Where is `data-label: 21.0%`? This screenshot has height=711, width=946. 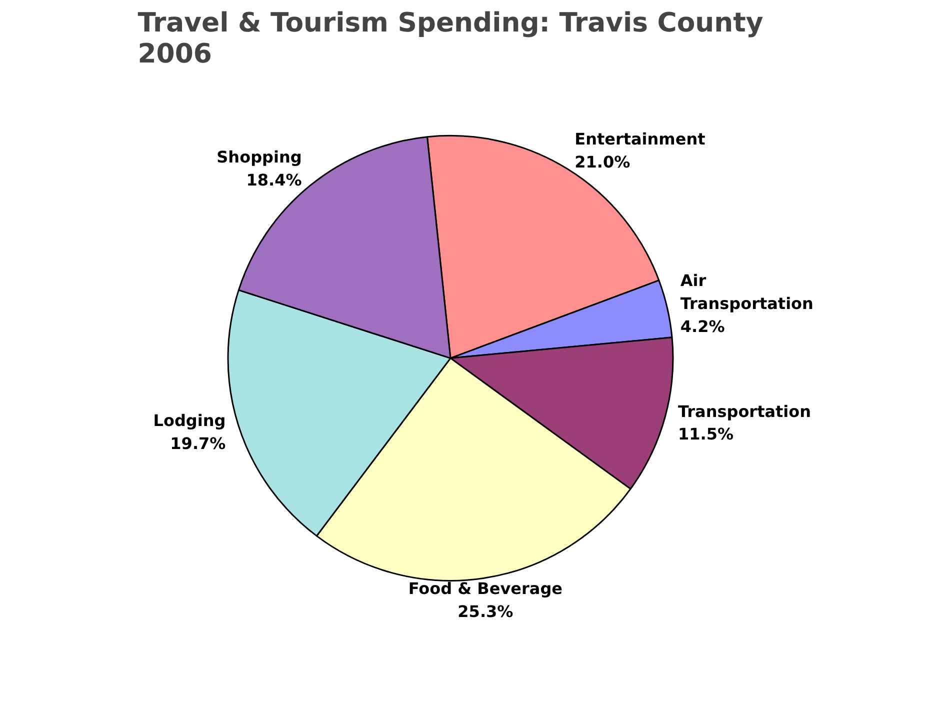
data-label: 21.0% is located at coordinates (602, 162).